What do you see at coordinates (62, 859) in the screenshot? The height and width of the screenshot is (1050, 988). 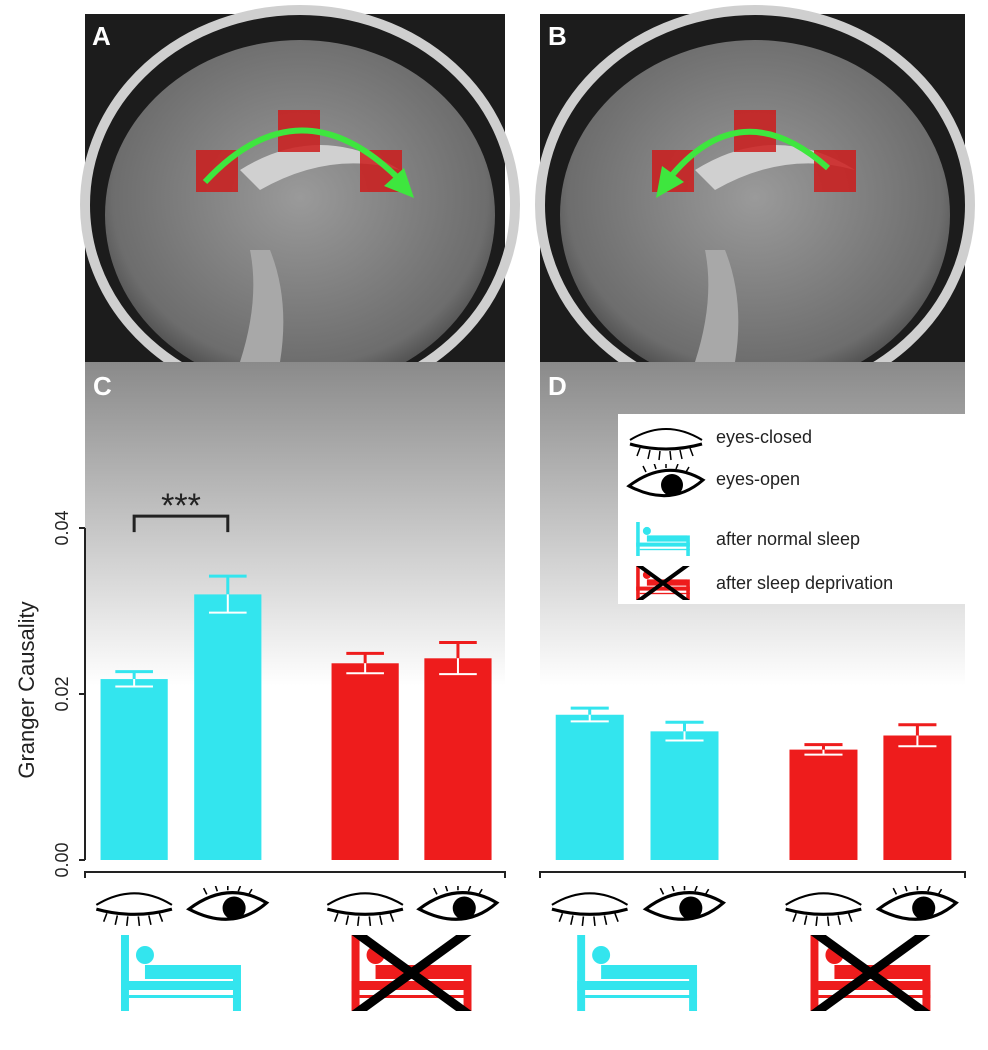 I see `y-tick-label: 0.00` at bounding box center [62, 859].